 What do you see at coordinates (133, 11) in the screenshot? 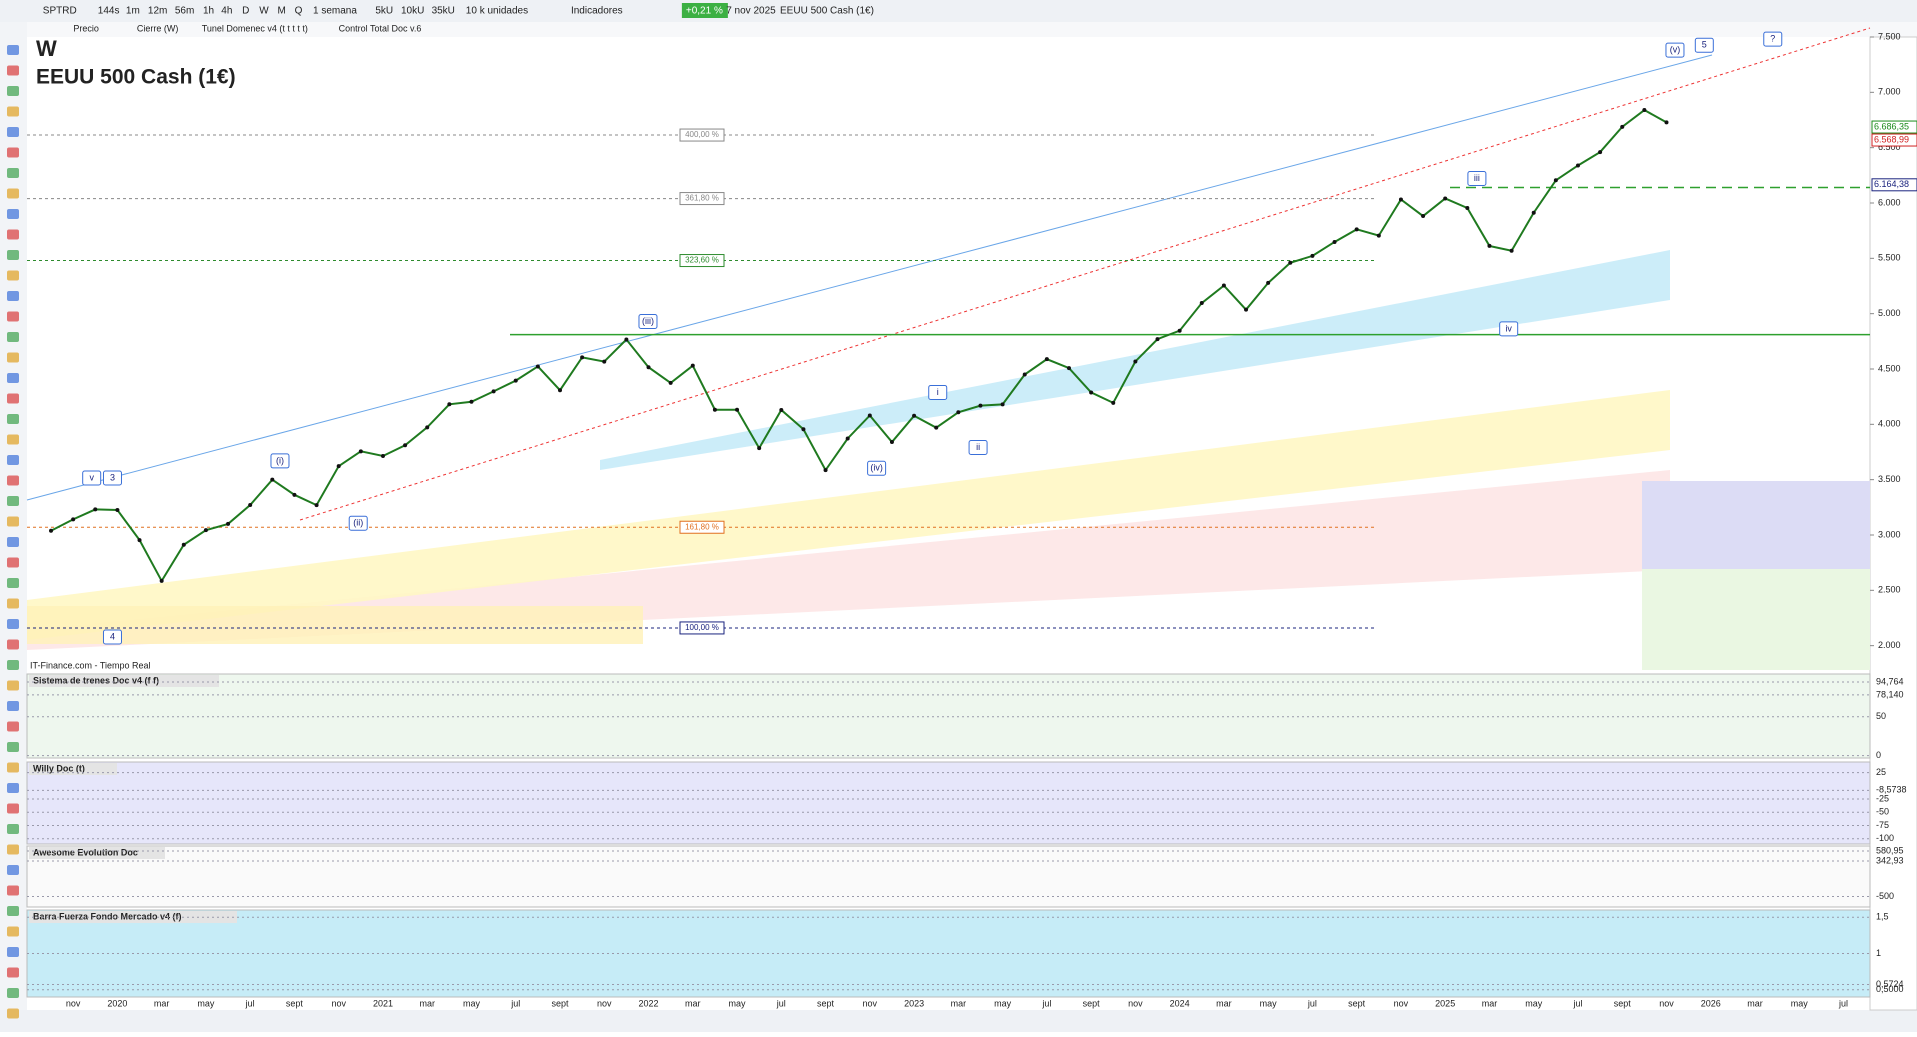
I see `toolbar-item: 1m` at bounding box center [133, 11].